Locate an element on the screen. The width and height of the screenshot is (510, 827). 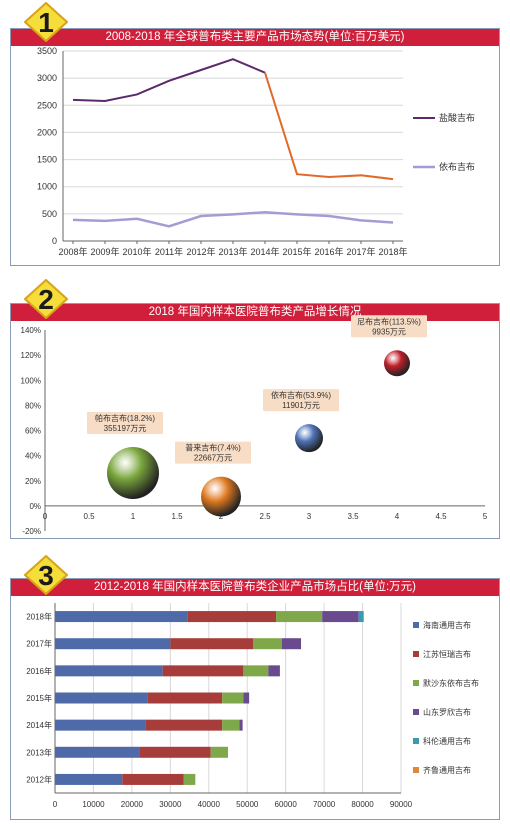
x-tick-label: 2013年 is located at coordinates (232, 251).